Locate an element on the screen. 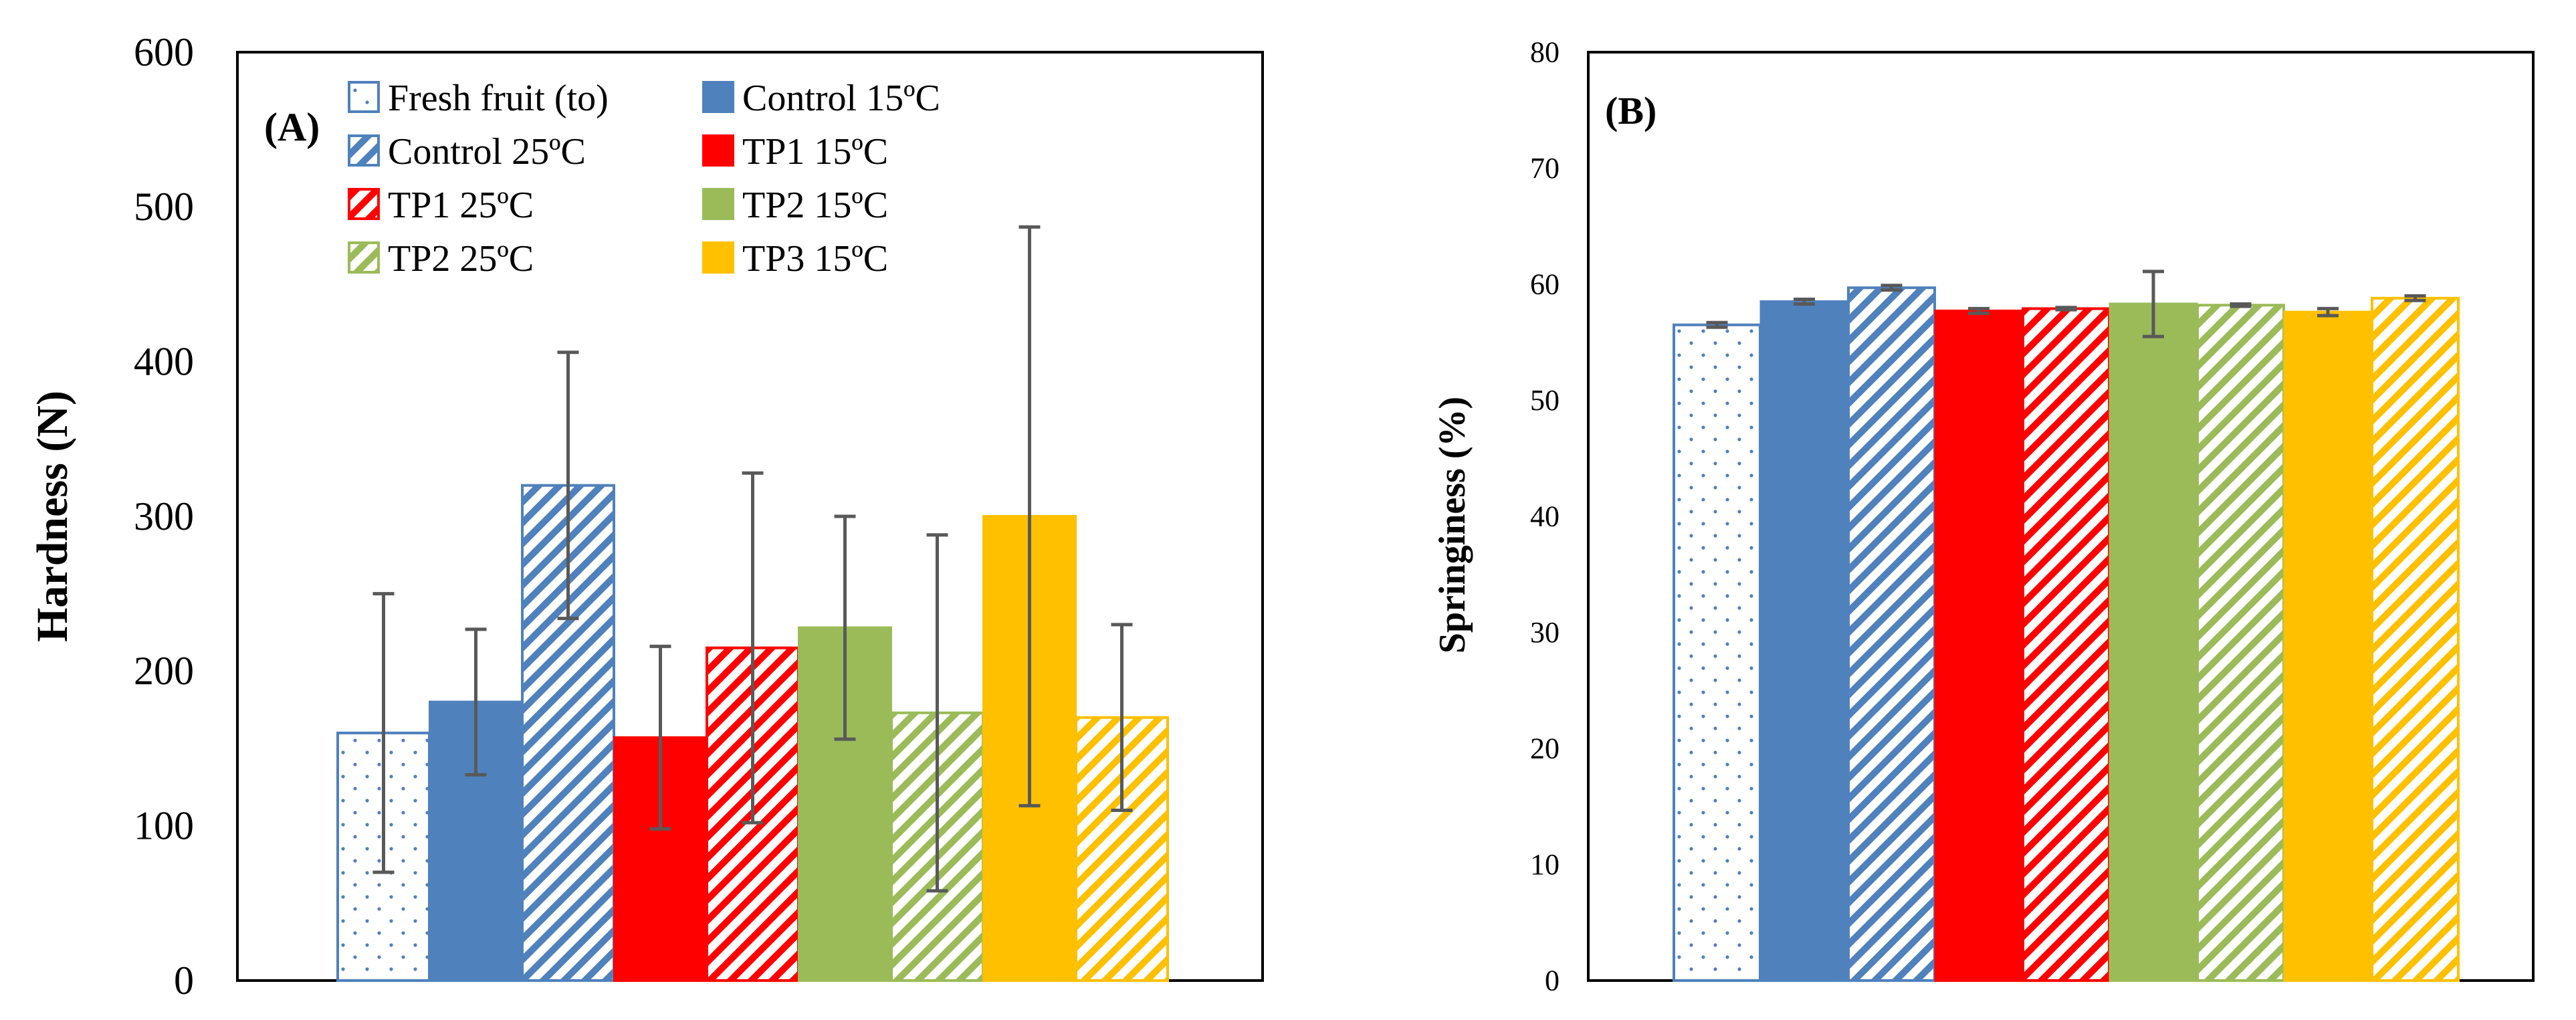 The height and width of the screenshot is (1020, 2576). panel-b-y-tick-label: 80 is located at coordinates (1545, 53).